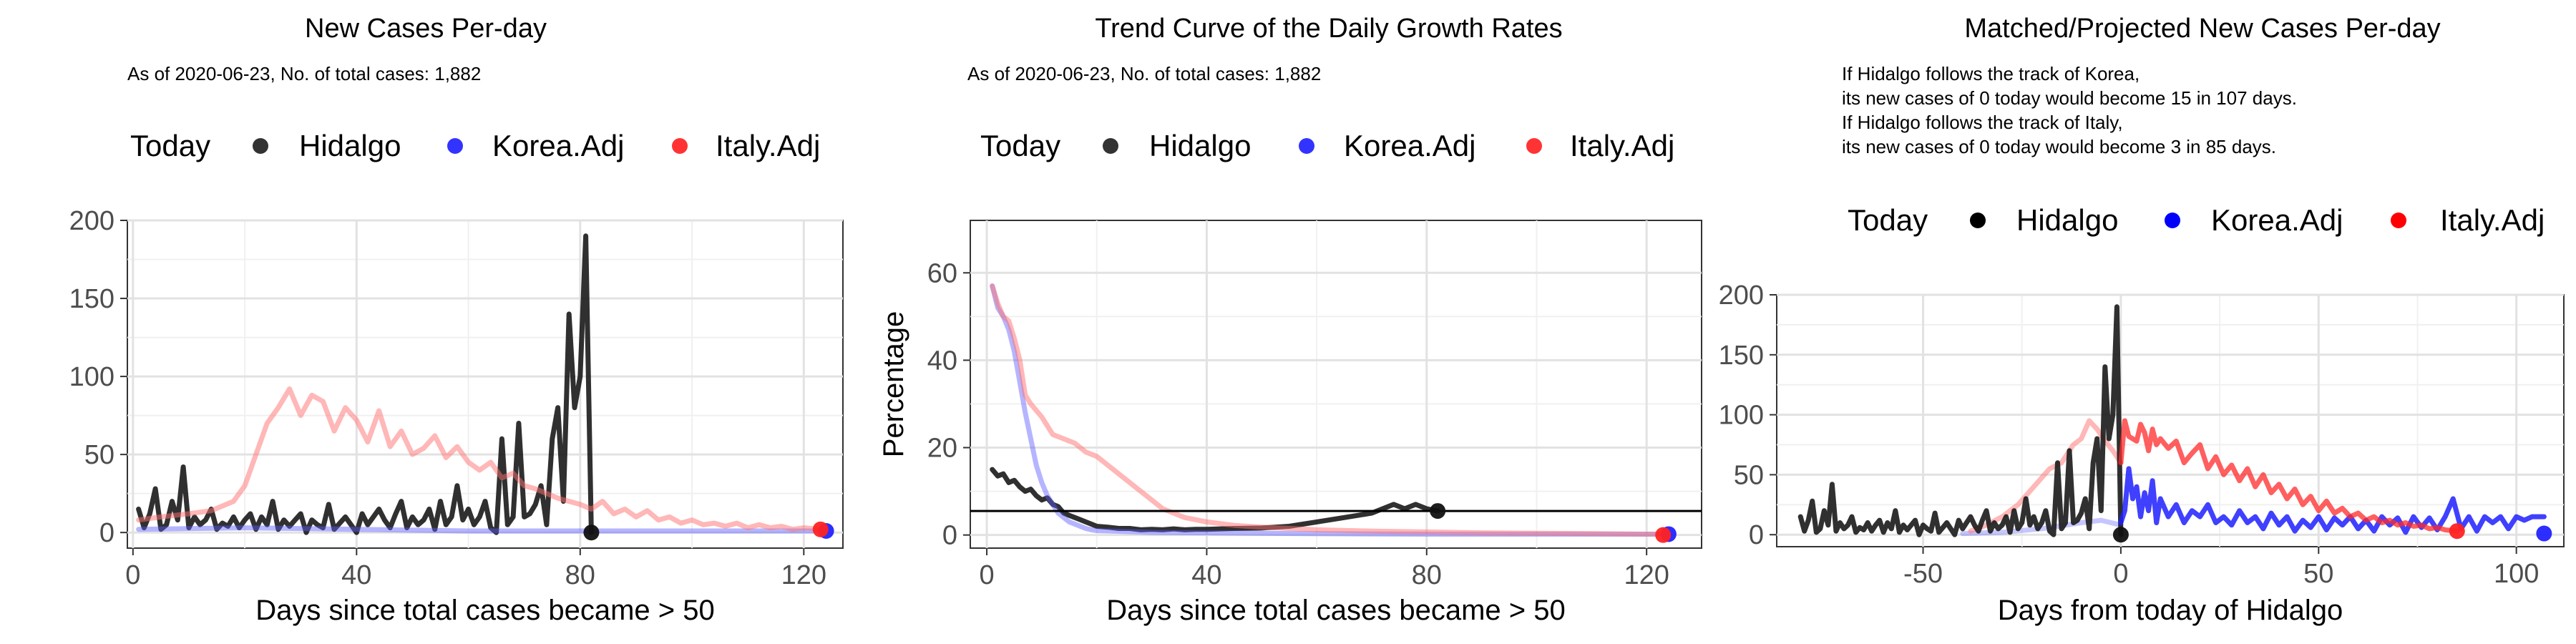 The width and height of the screenshot is (2576, 644). Describe the element at coordinates (2544, 533) in the screenshot. I see `today-point-korea-adj` at that location.